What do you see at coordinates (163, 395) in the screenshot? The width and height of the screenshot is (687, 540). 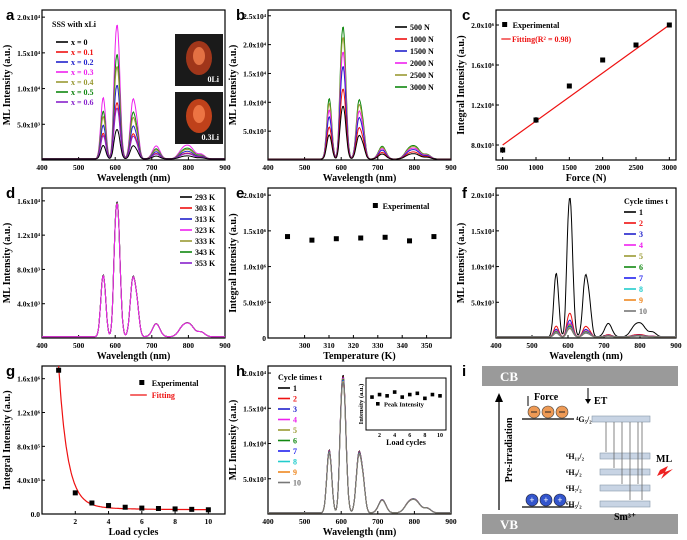 I see `legend-entry: Fitting` at bounding box center [163, 395].